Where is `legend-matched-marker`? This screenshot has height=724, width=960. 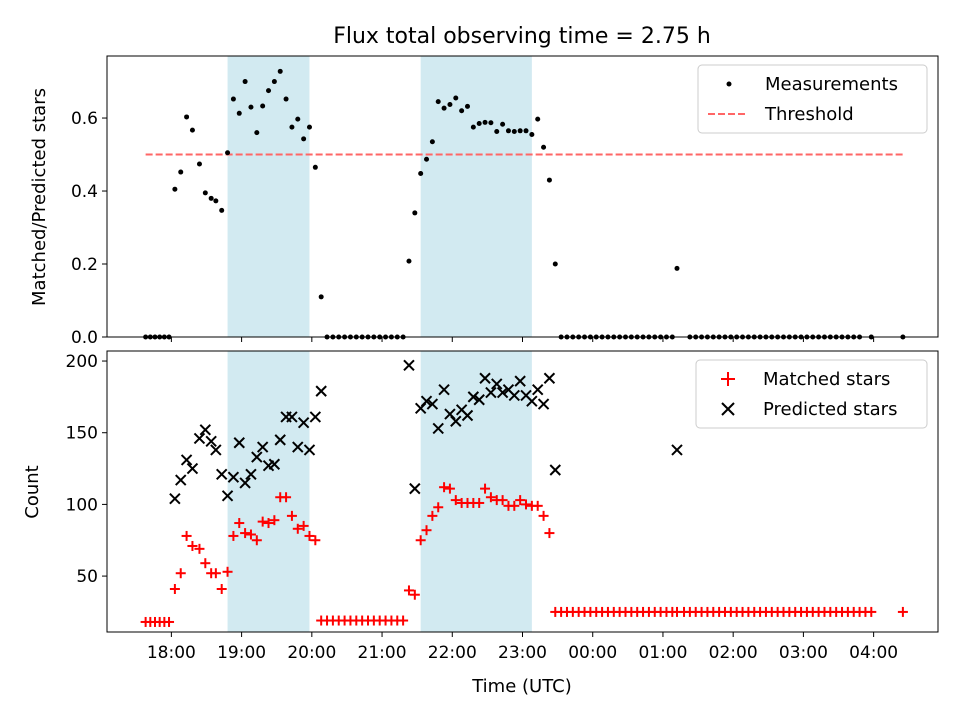 legend-matched-marker is located at coordinates (728, 379).